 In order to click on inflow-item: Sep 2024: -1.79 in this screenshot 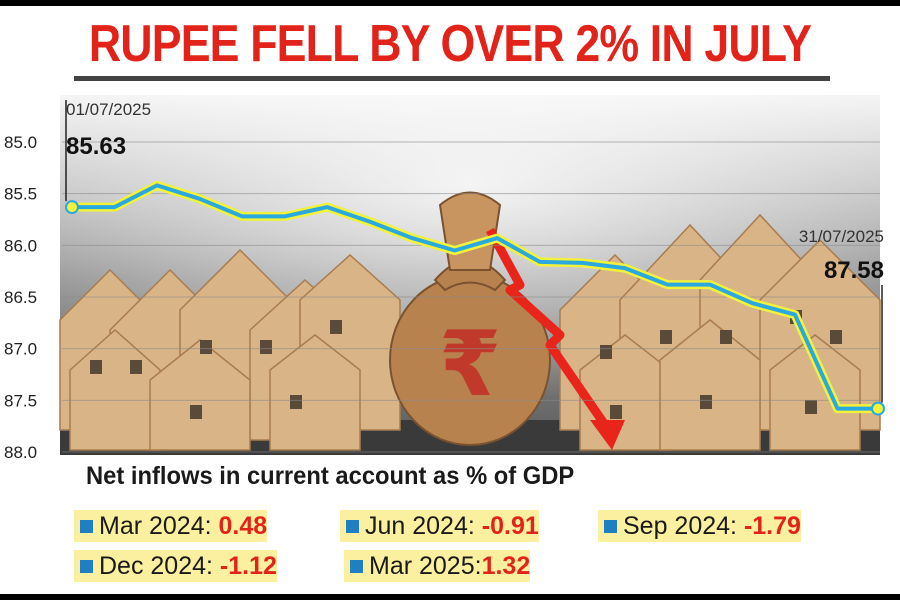, I will do `click(699, 526)`.